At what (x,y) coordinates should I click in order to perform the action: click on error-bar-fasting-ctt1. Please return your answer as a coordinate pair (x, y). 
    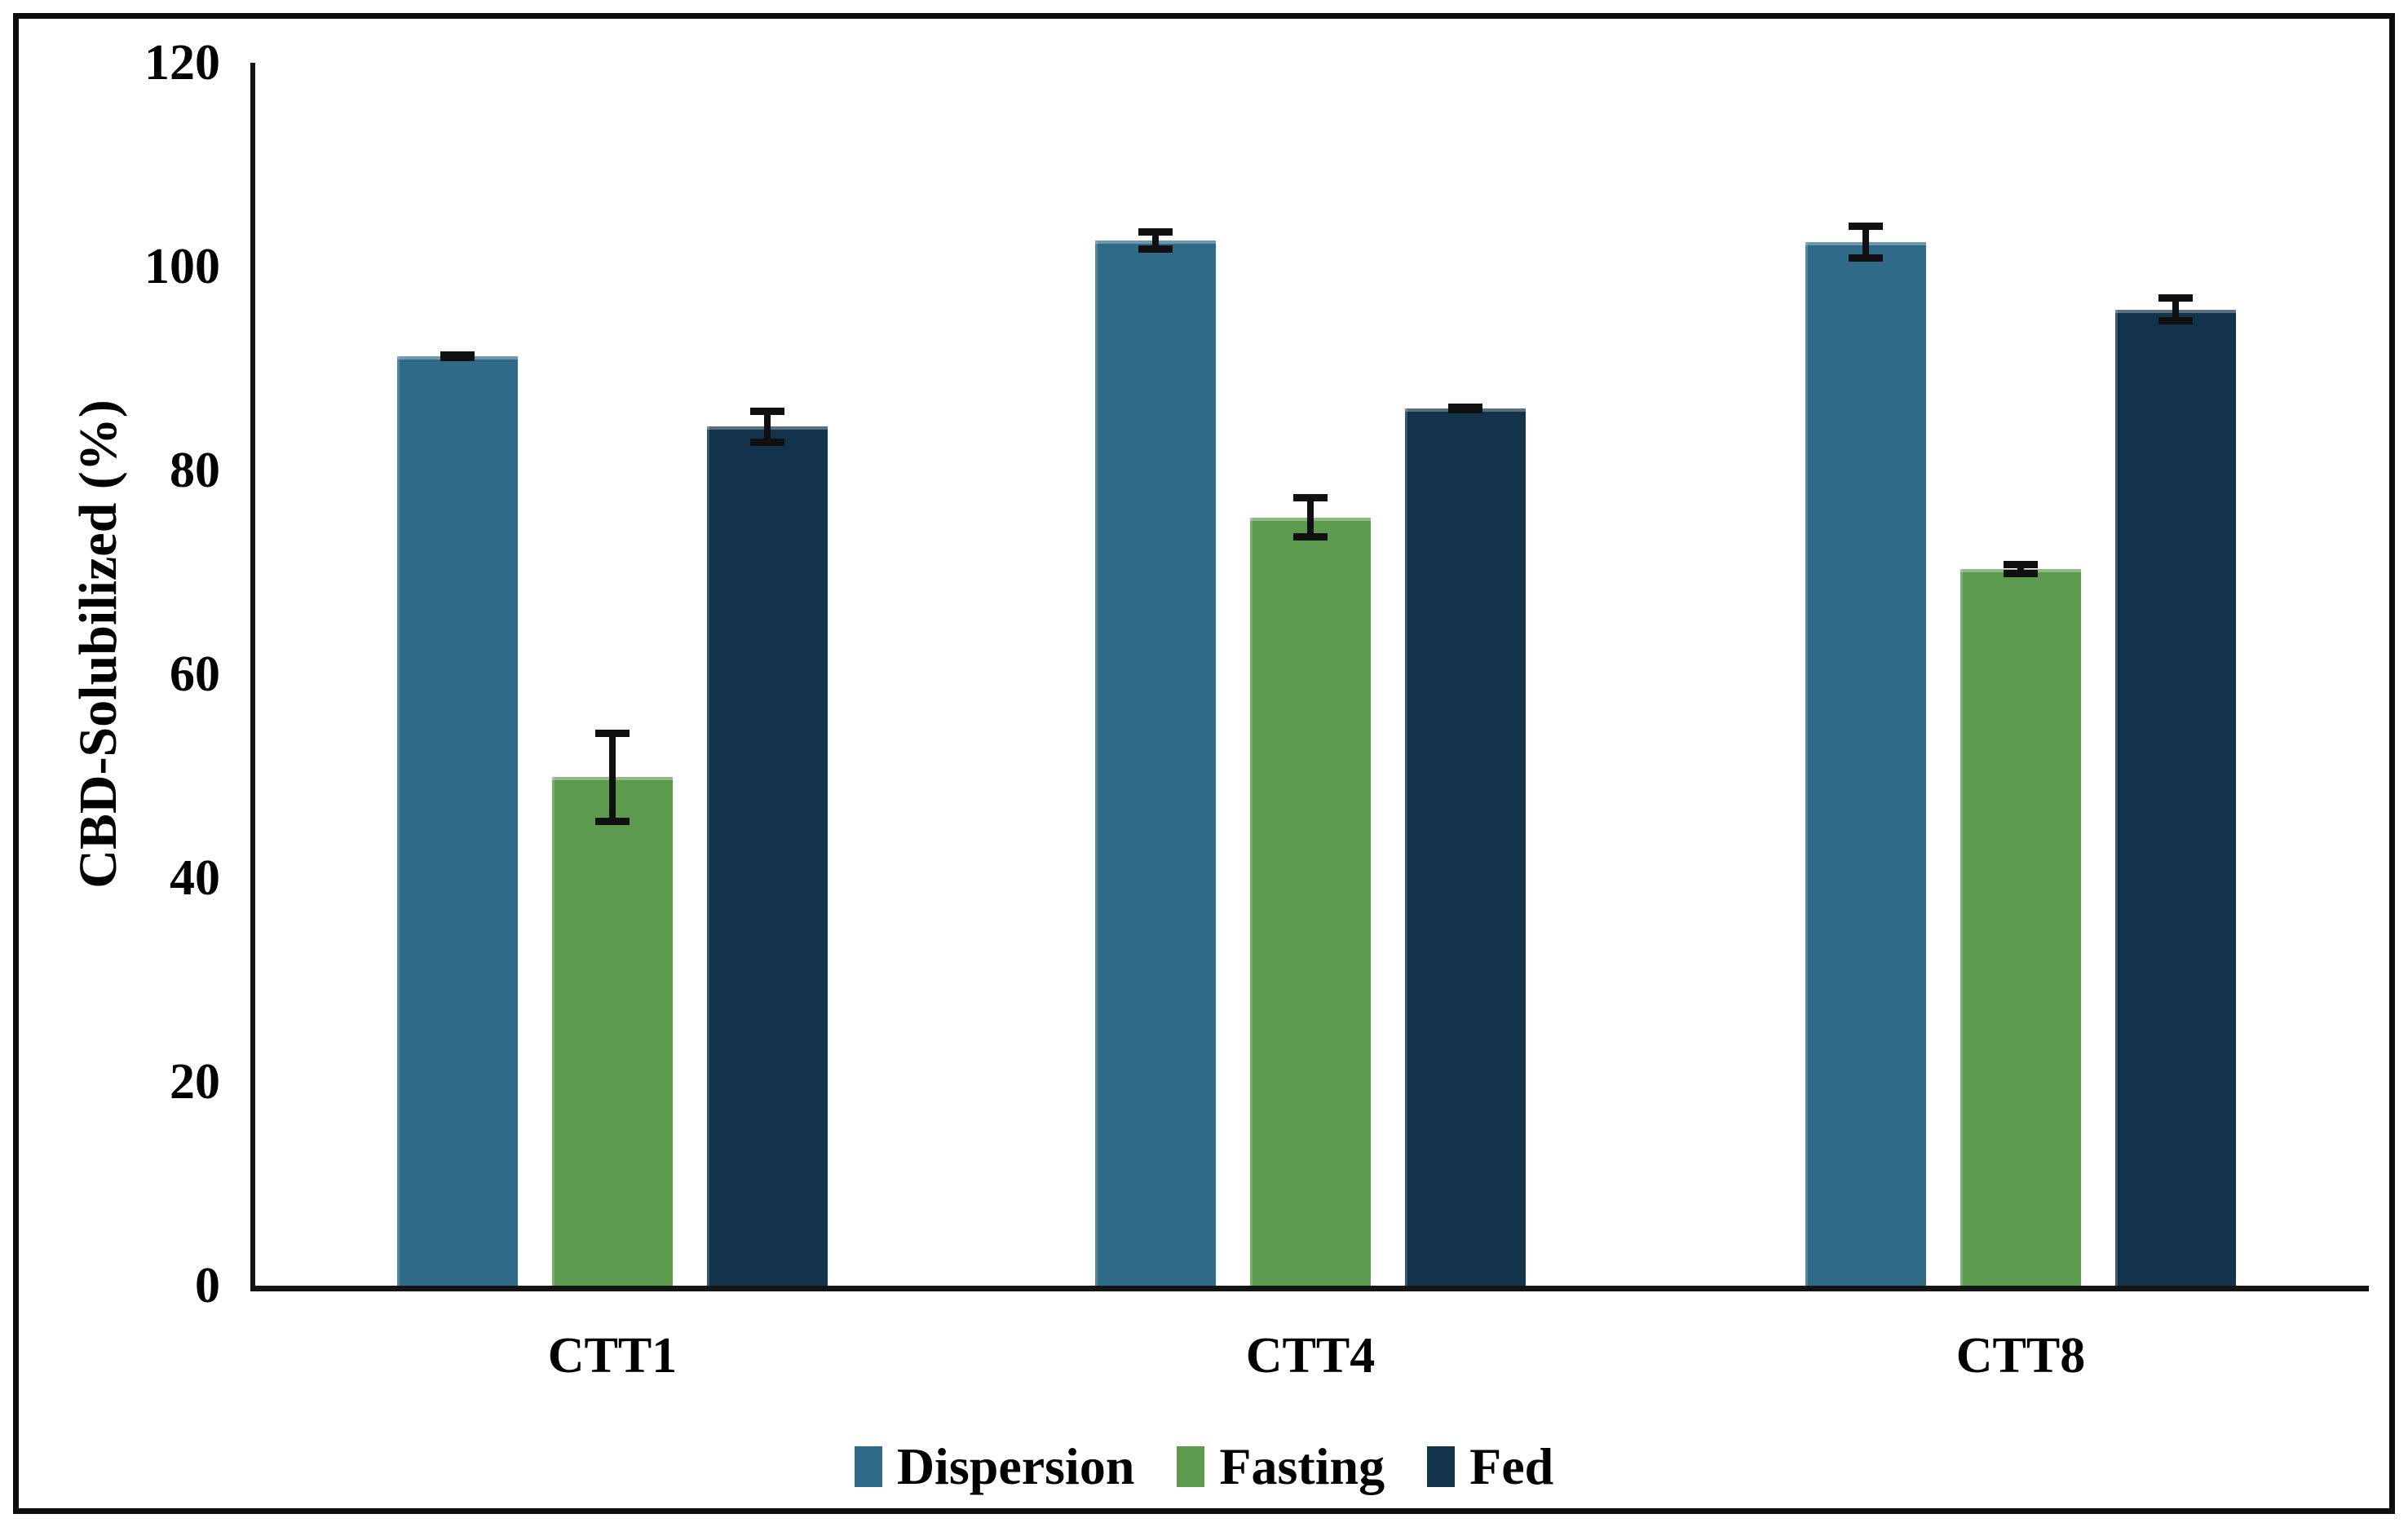
    Looking at the image, I should click on (612, 777).